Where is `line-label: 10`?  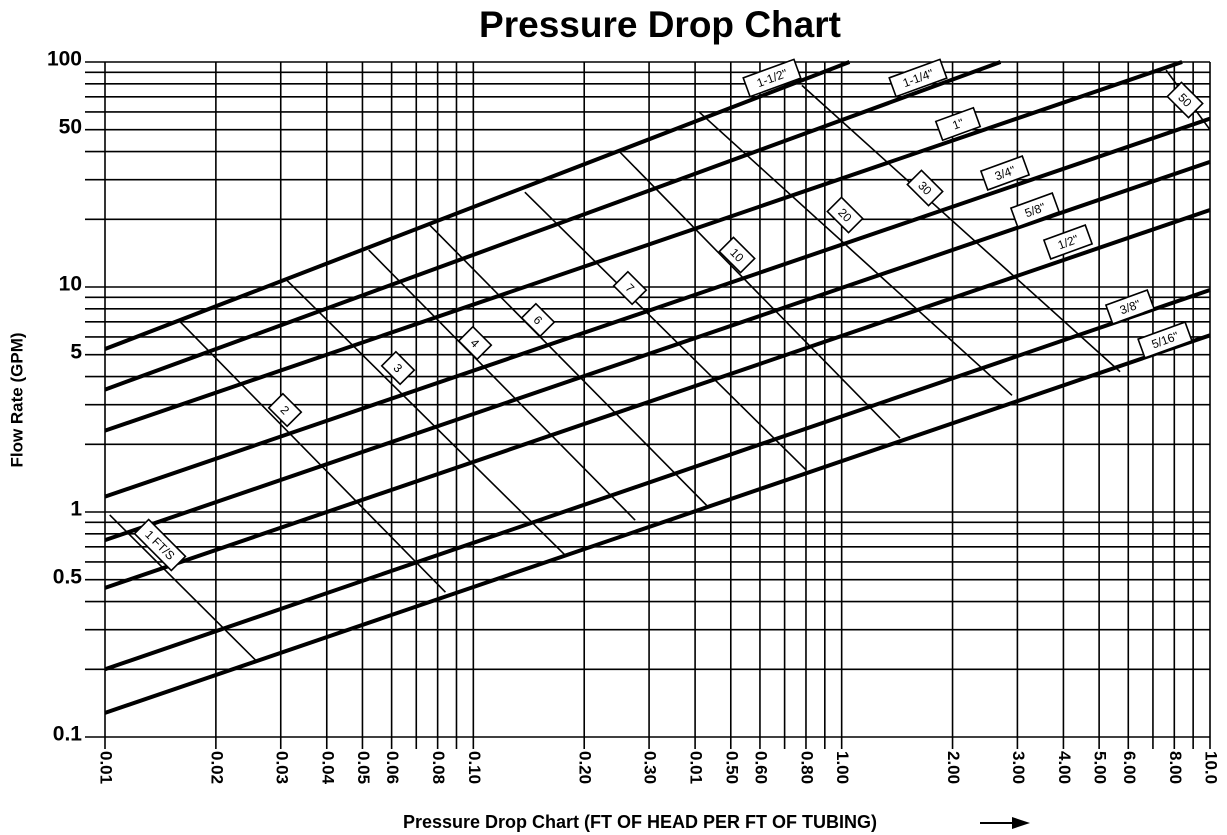 line-label: 10 is located at coordinates (737, 255).